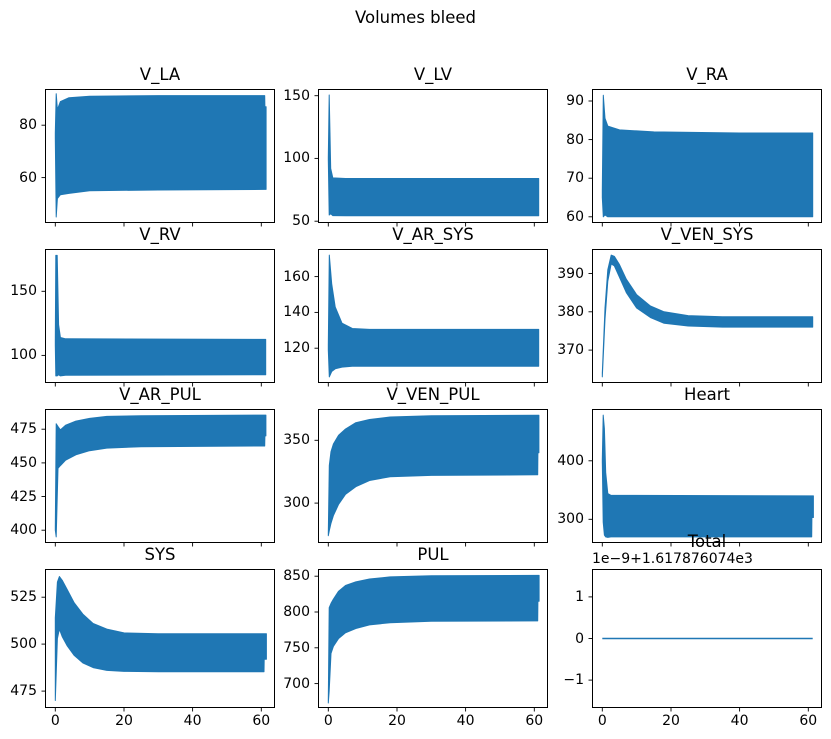 This screenshot has height=739, width=831. I want to click on y-tick-label: 70, so click(575, 178).